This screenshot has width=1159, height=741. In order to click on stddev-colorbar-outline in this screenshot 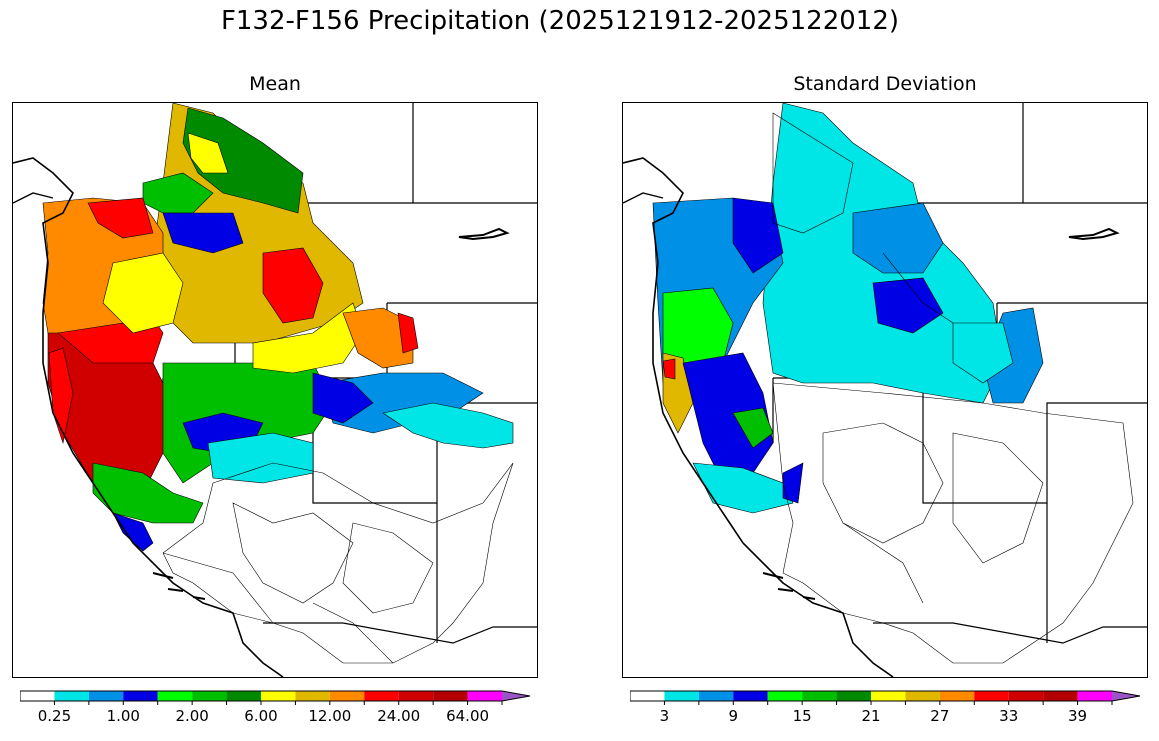, I will do `click(885, 696)`.